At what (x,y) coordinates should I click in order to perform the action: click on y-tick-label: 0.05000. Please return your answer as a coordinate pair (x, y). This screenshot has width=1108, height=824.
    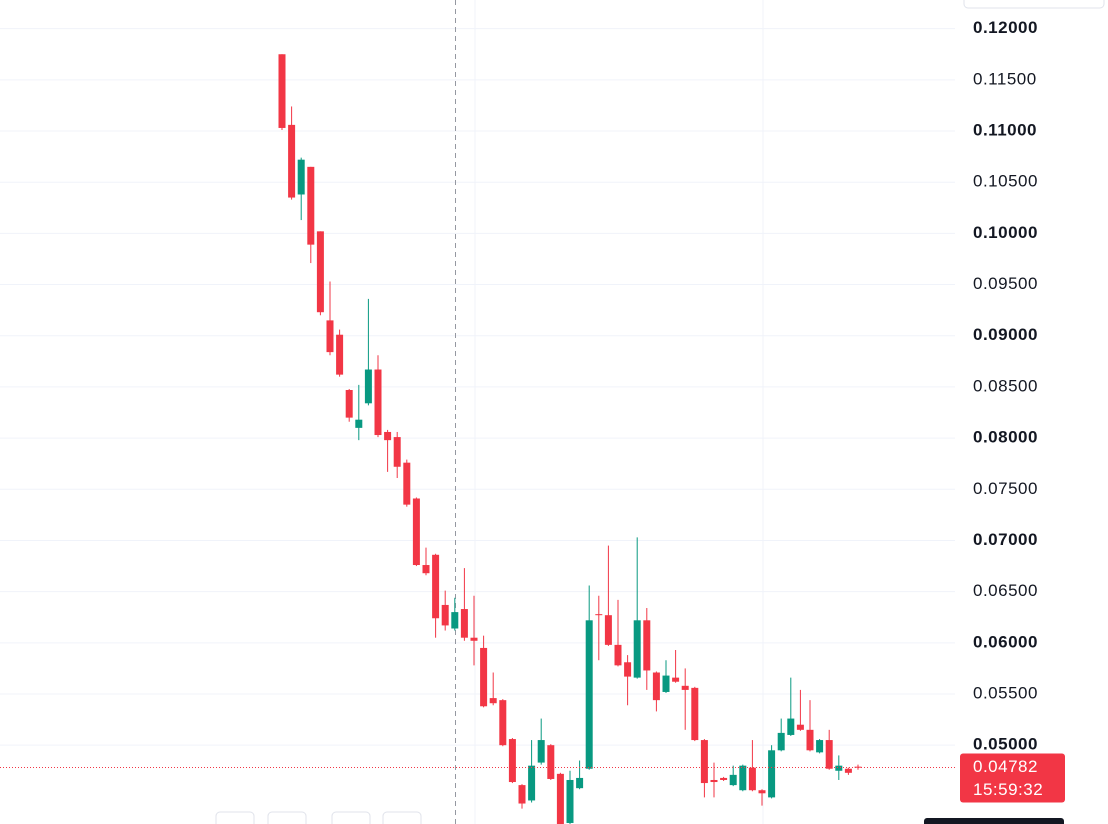
    Looking at the image, I should click on (1005, 744).